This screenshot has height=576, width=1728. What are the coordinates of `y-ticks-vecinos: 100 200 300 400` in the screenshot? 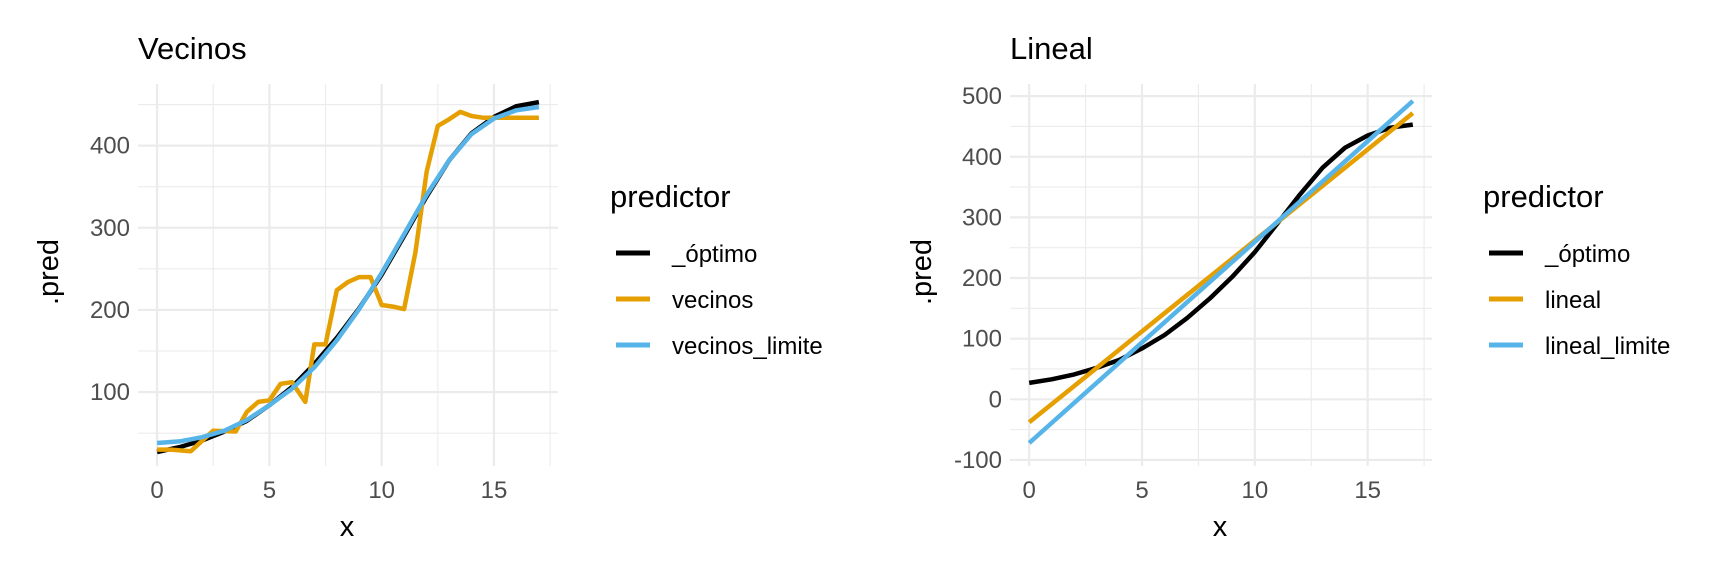 It's located at (110, 269).